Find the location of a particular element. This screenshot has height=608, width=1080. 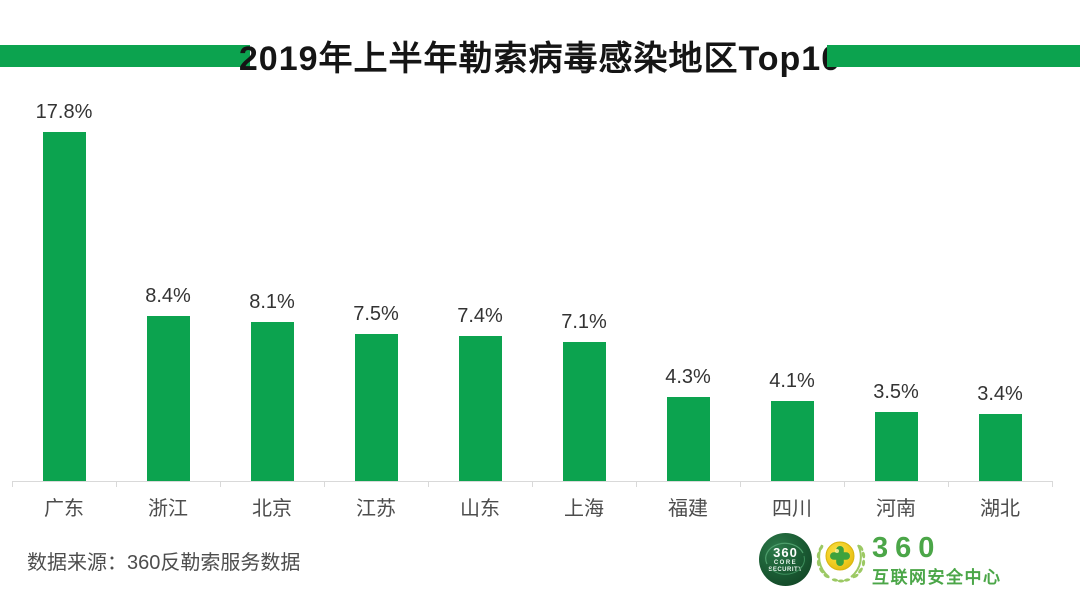

bar-value-label: 7.1% is located at coordinates (584, 322).